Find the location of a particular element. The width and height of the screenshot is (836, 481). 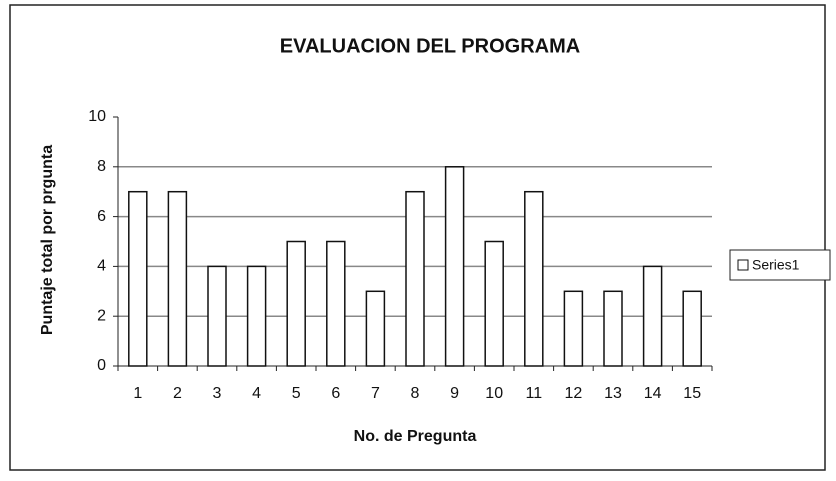

y-tick-label: 2 is located at coordinates (101, 315).